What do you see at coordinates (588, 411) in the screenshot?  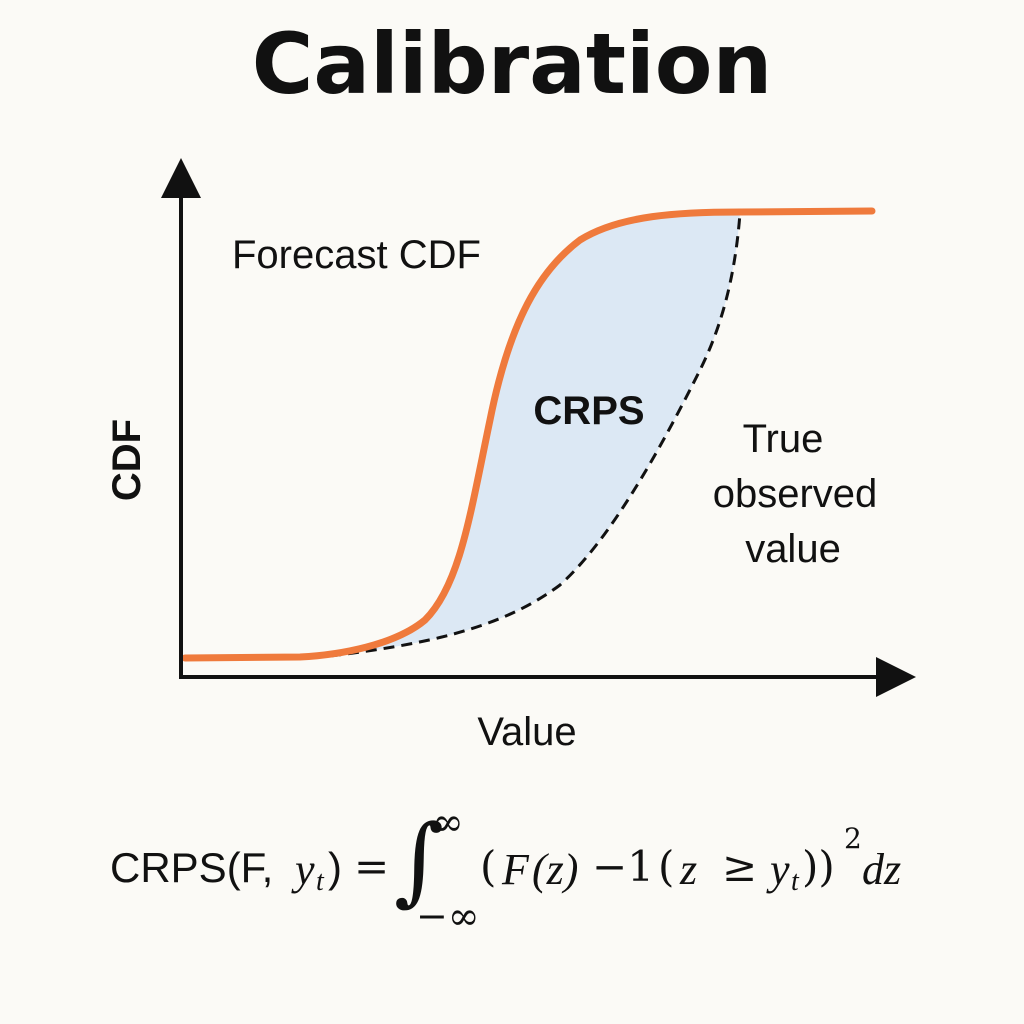 I see `crps-area-label: CRPS` at bounding box center [588, 411].